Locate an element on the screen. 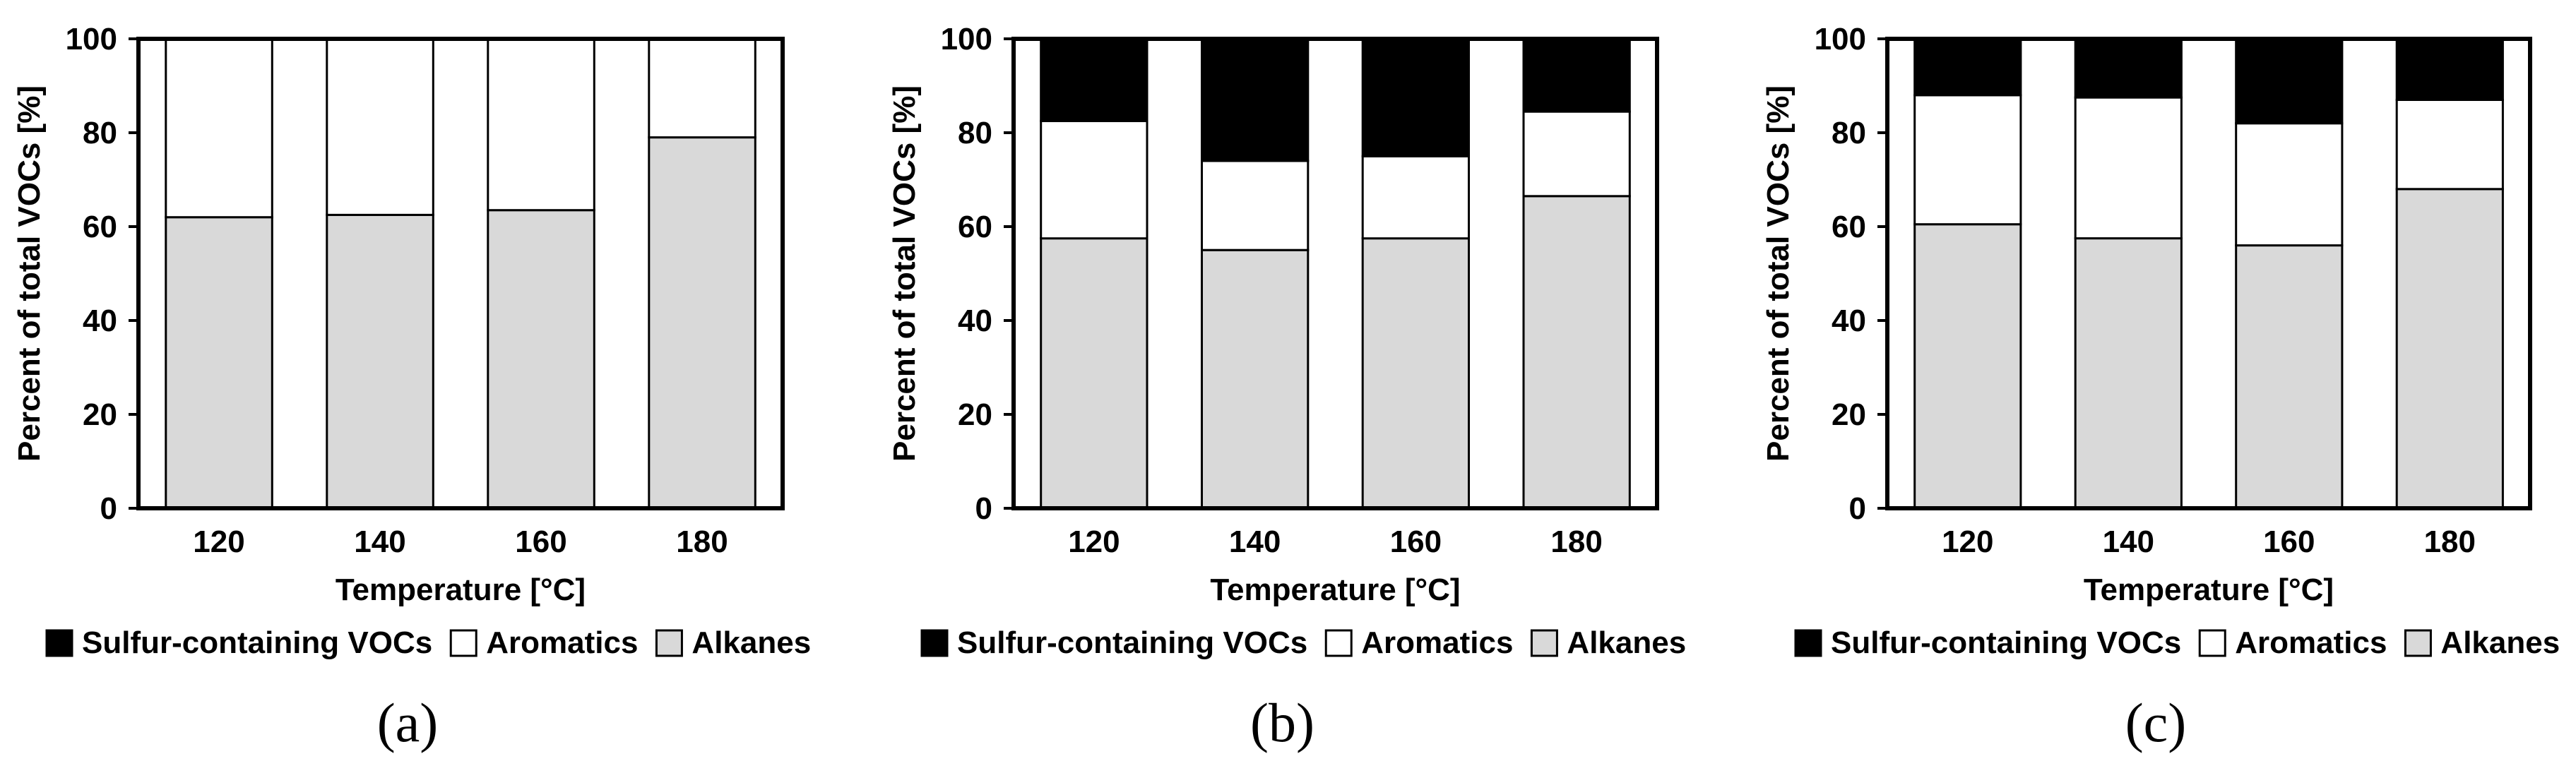 The image size is (2576, 773). panel-1-x-tick-label: 120 is located at coordinates (218, 542).